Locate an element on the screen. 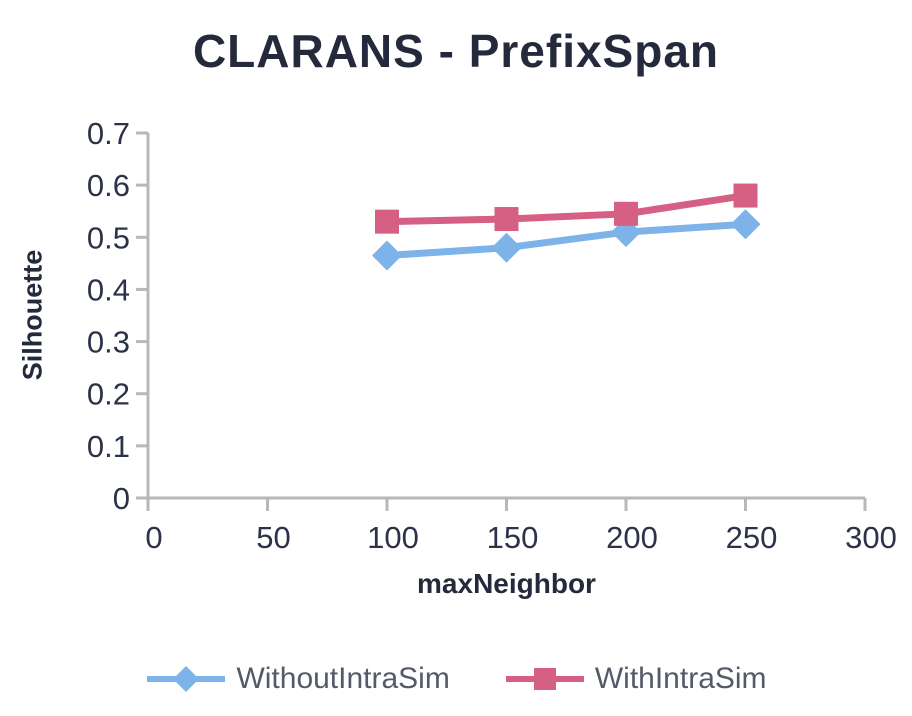 This screenshot has height=716, width=912. y-tick-label: 0.1 is located at coordinates (108, 446).